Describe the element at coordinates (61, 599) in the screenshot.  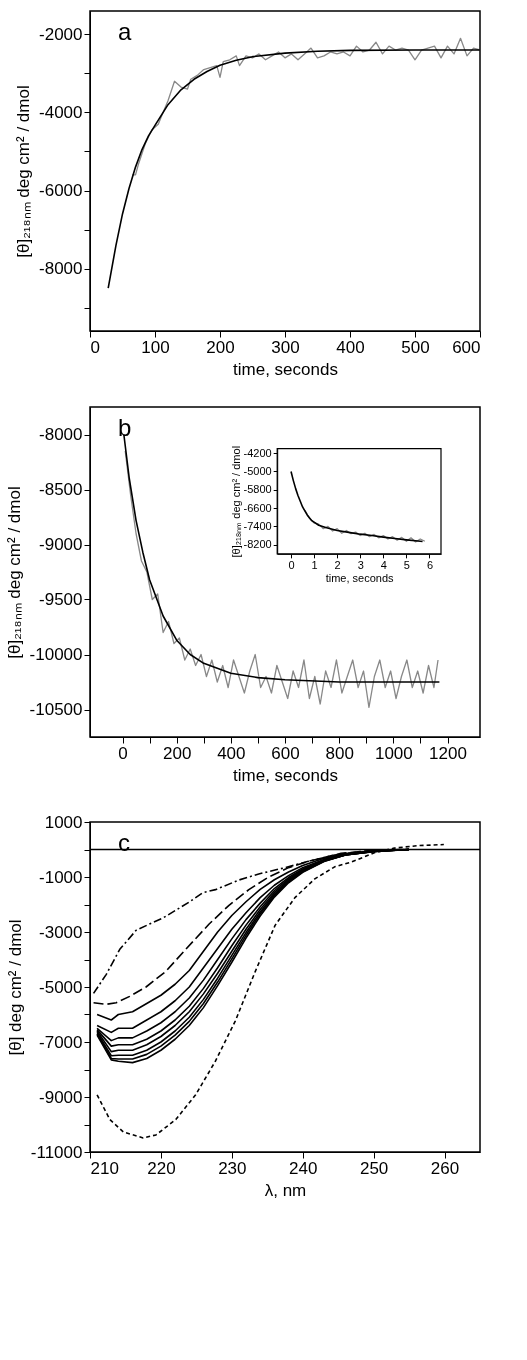
I see `y-tick-label: -9500` at that location.